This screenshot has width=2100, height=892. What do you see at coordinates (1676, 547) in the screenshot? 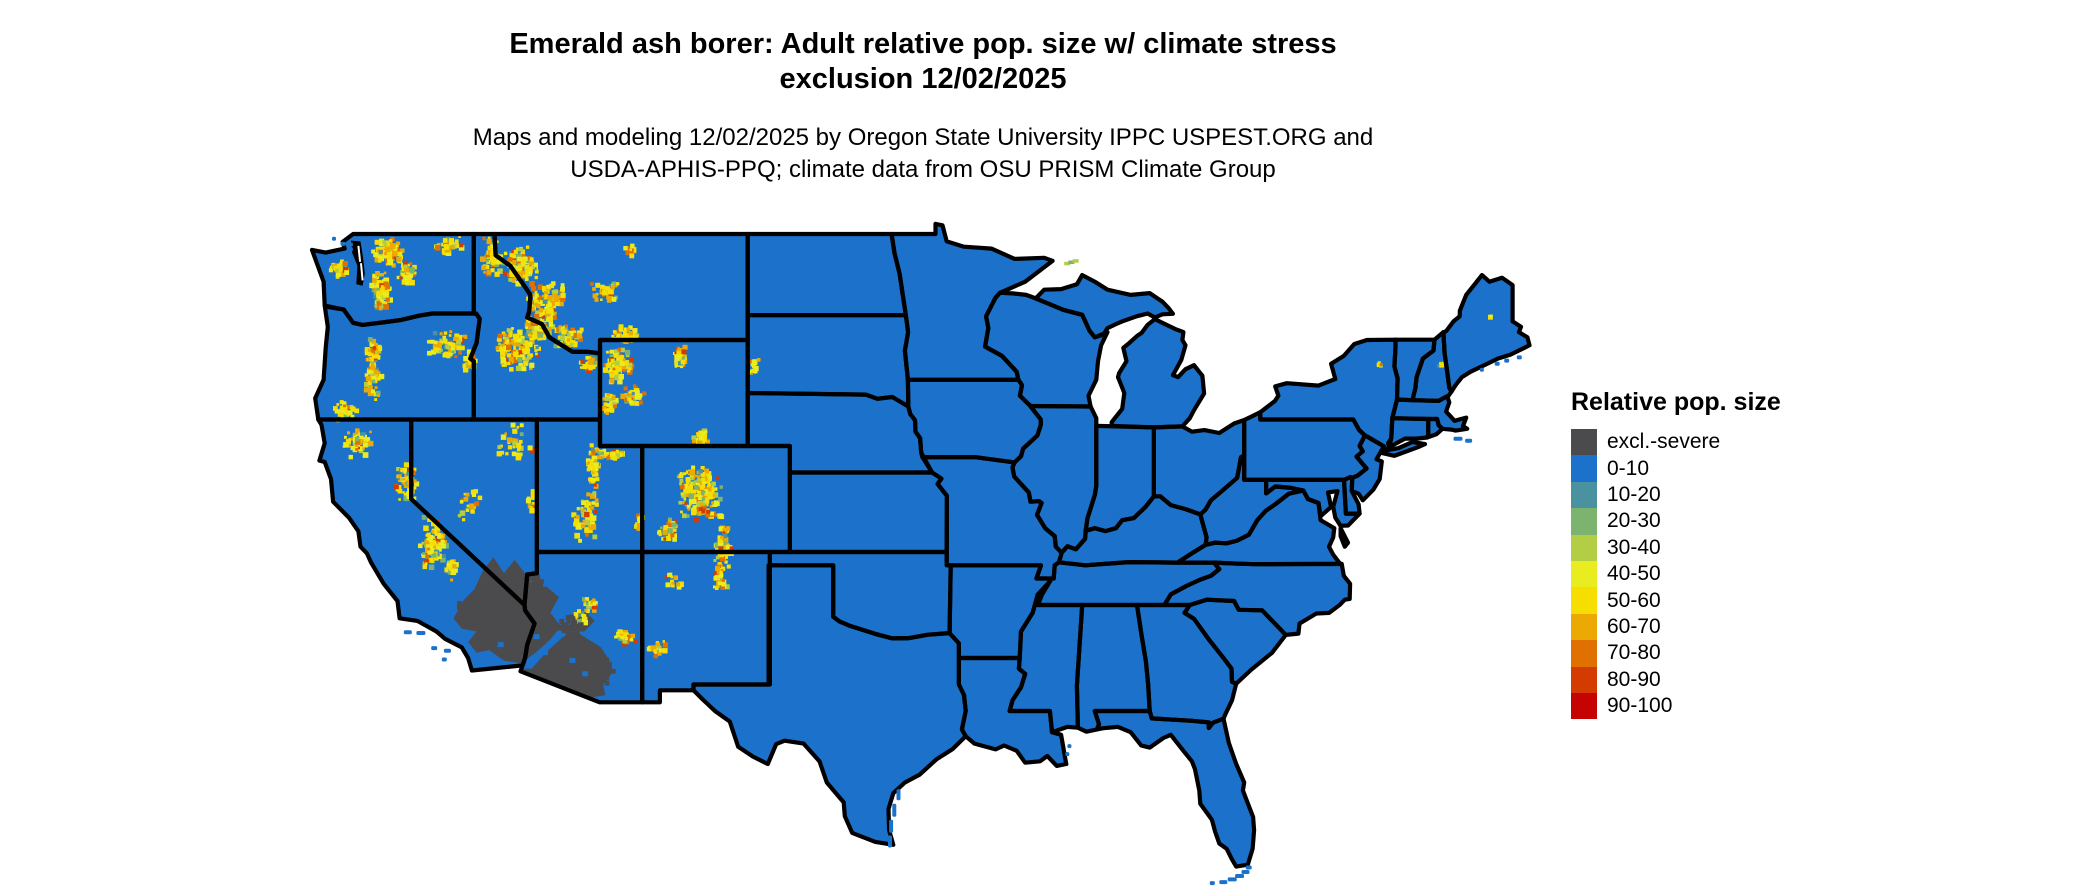
I see `legend-item: 30-40` at bounding box center [1676, 547].